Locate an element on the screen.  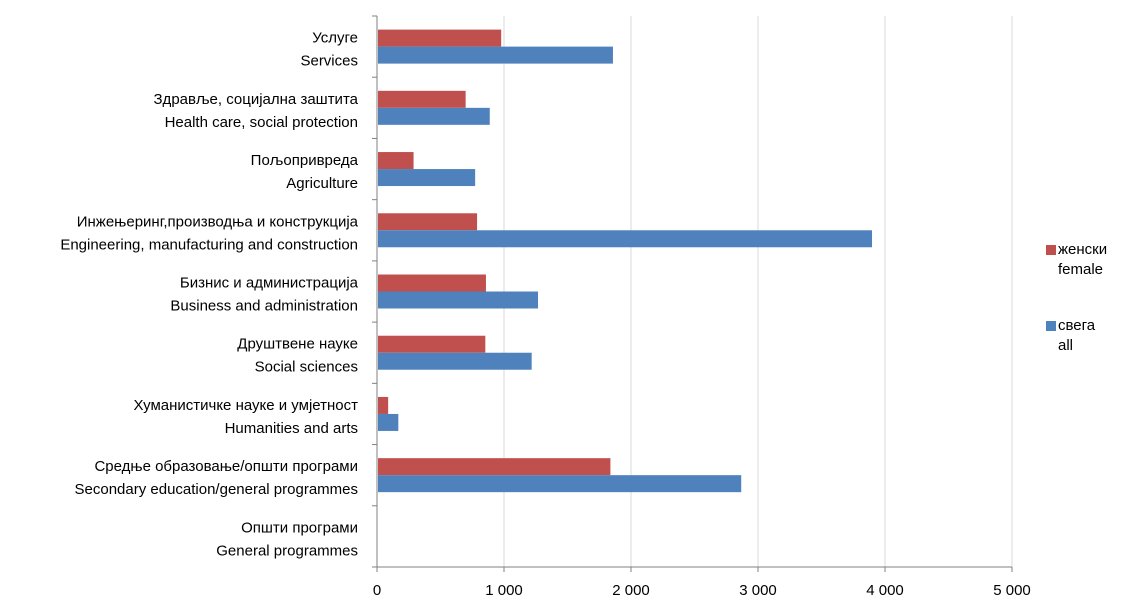
legend-label-female-line2: female is located at coordinates (1081, 269).